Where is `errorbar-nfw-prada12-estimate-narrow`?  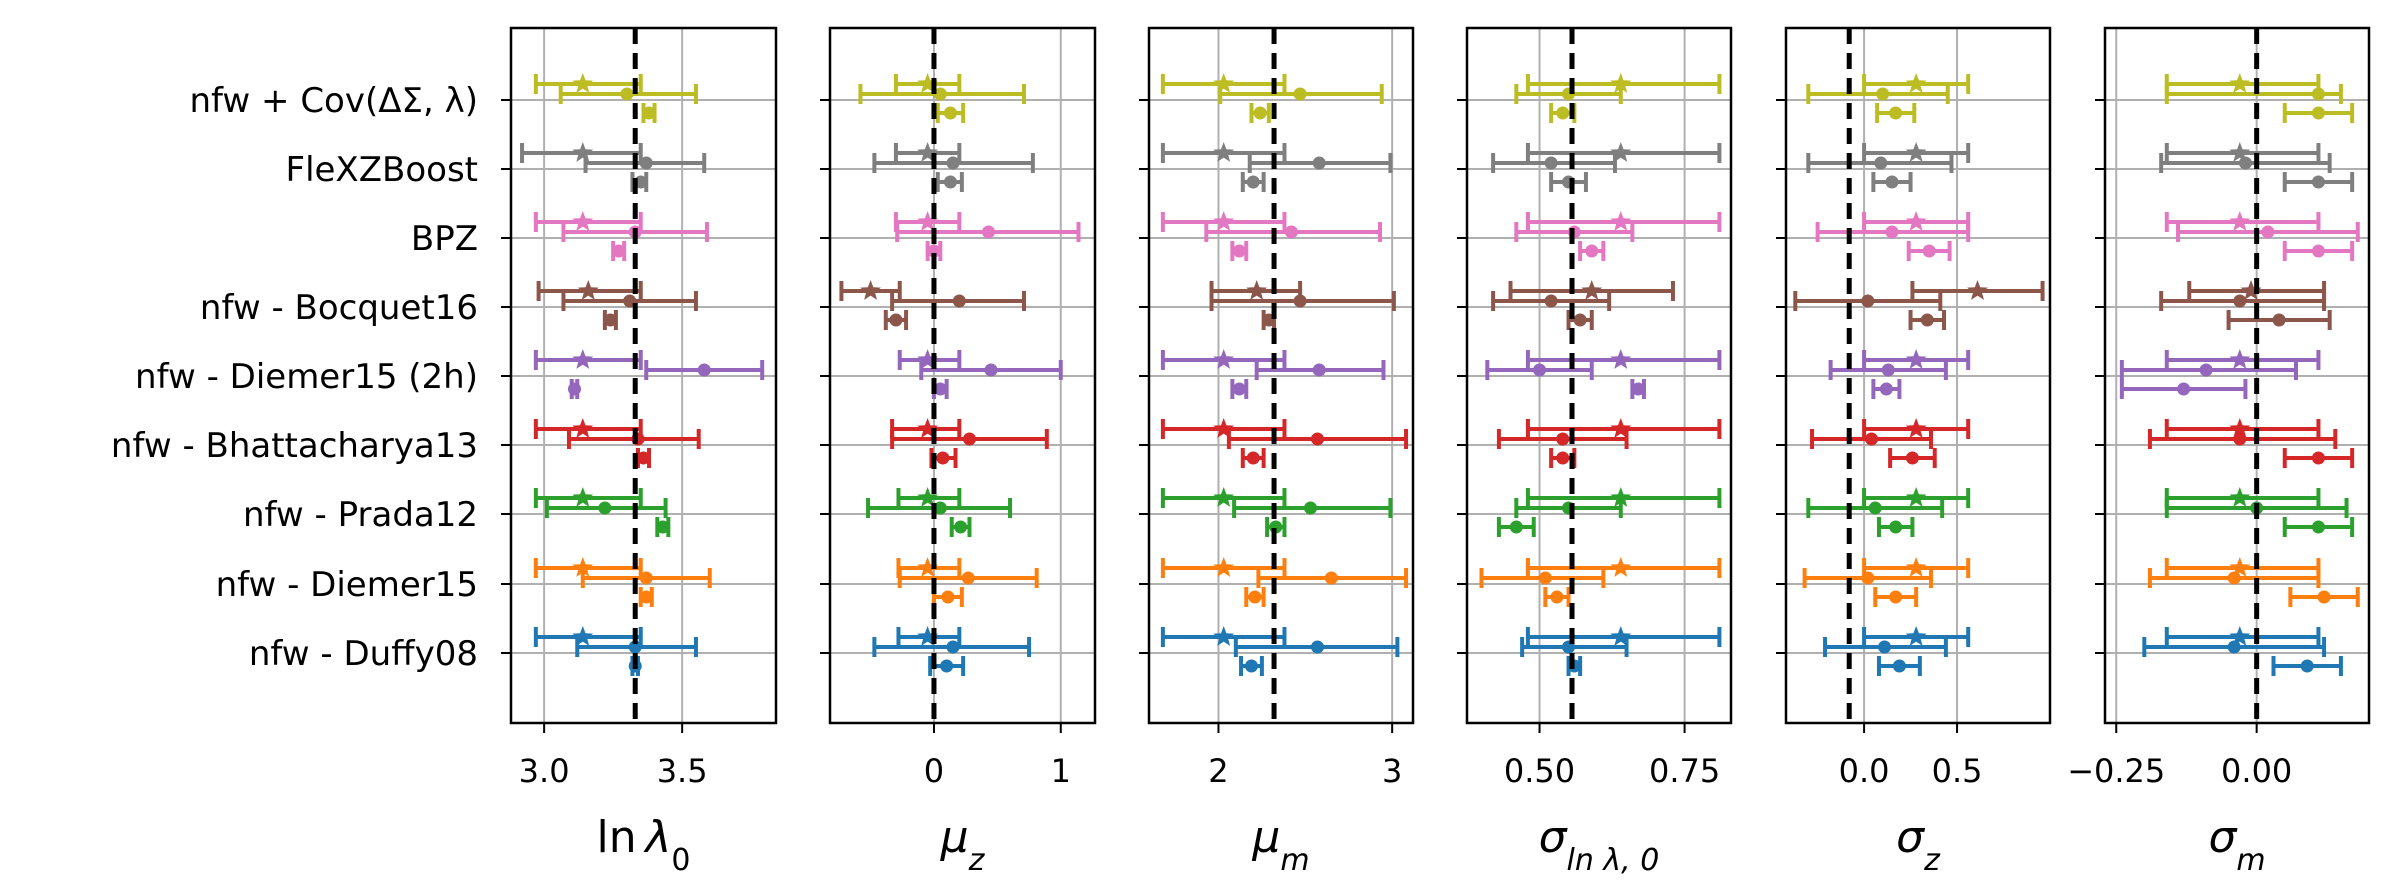 errorbar-nfw-prada12-estimate-narrow is located at coordinates (1516, 527).